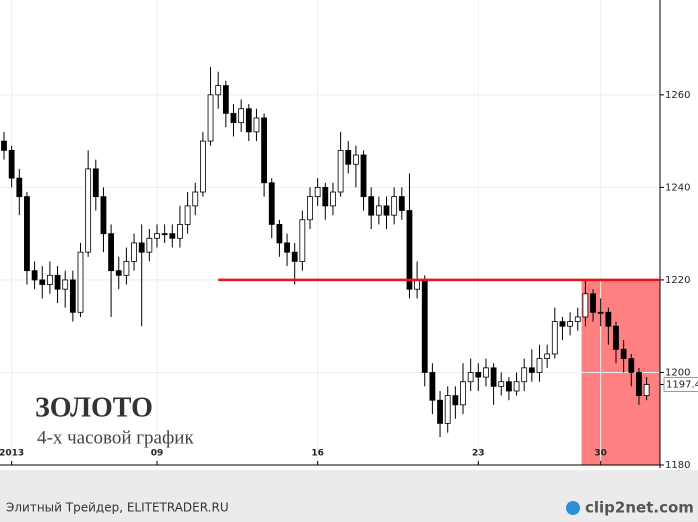  What do you see at coordinates (639, 508) in the screenshot?
I see `footer-logo: clip2net.com` at bounding box center [639, 508].